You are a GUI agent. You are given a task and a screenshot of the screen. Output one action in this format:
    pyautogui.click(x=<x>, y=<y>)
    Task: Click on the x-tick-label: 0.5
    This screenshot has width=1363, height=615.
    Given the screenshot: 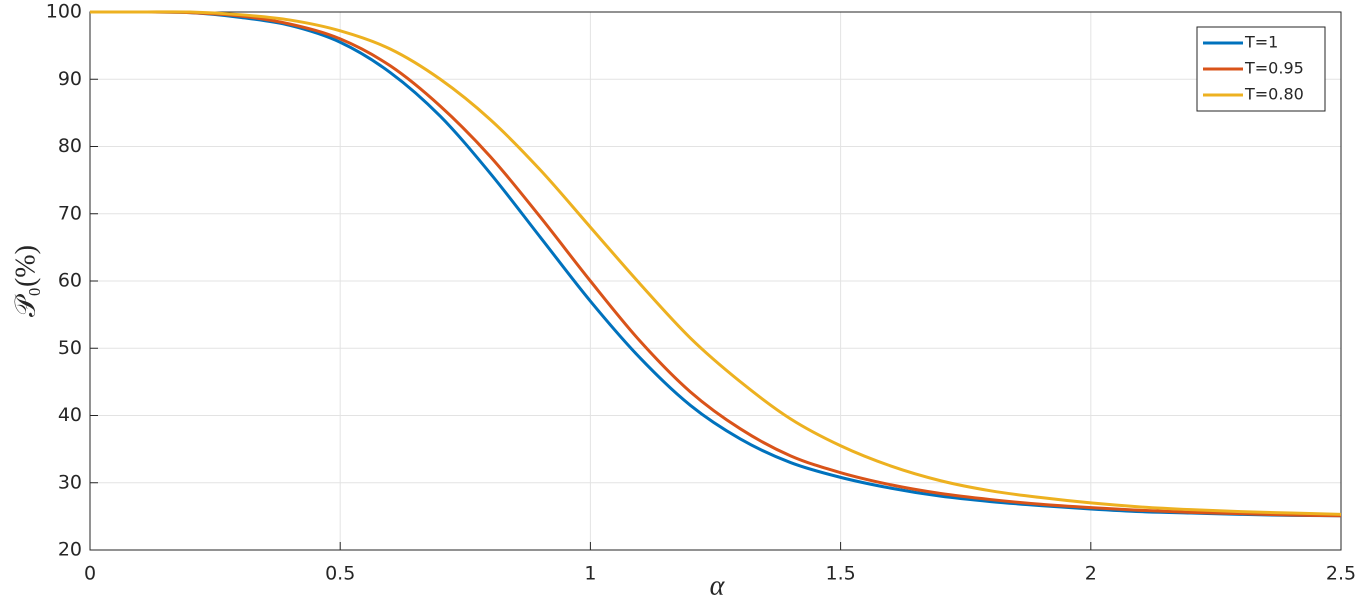 What is the action you would take?
    pyautogui.click(x=340, y=574)
    